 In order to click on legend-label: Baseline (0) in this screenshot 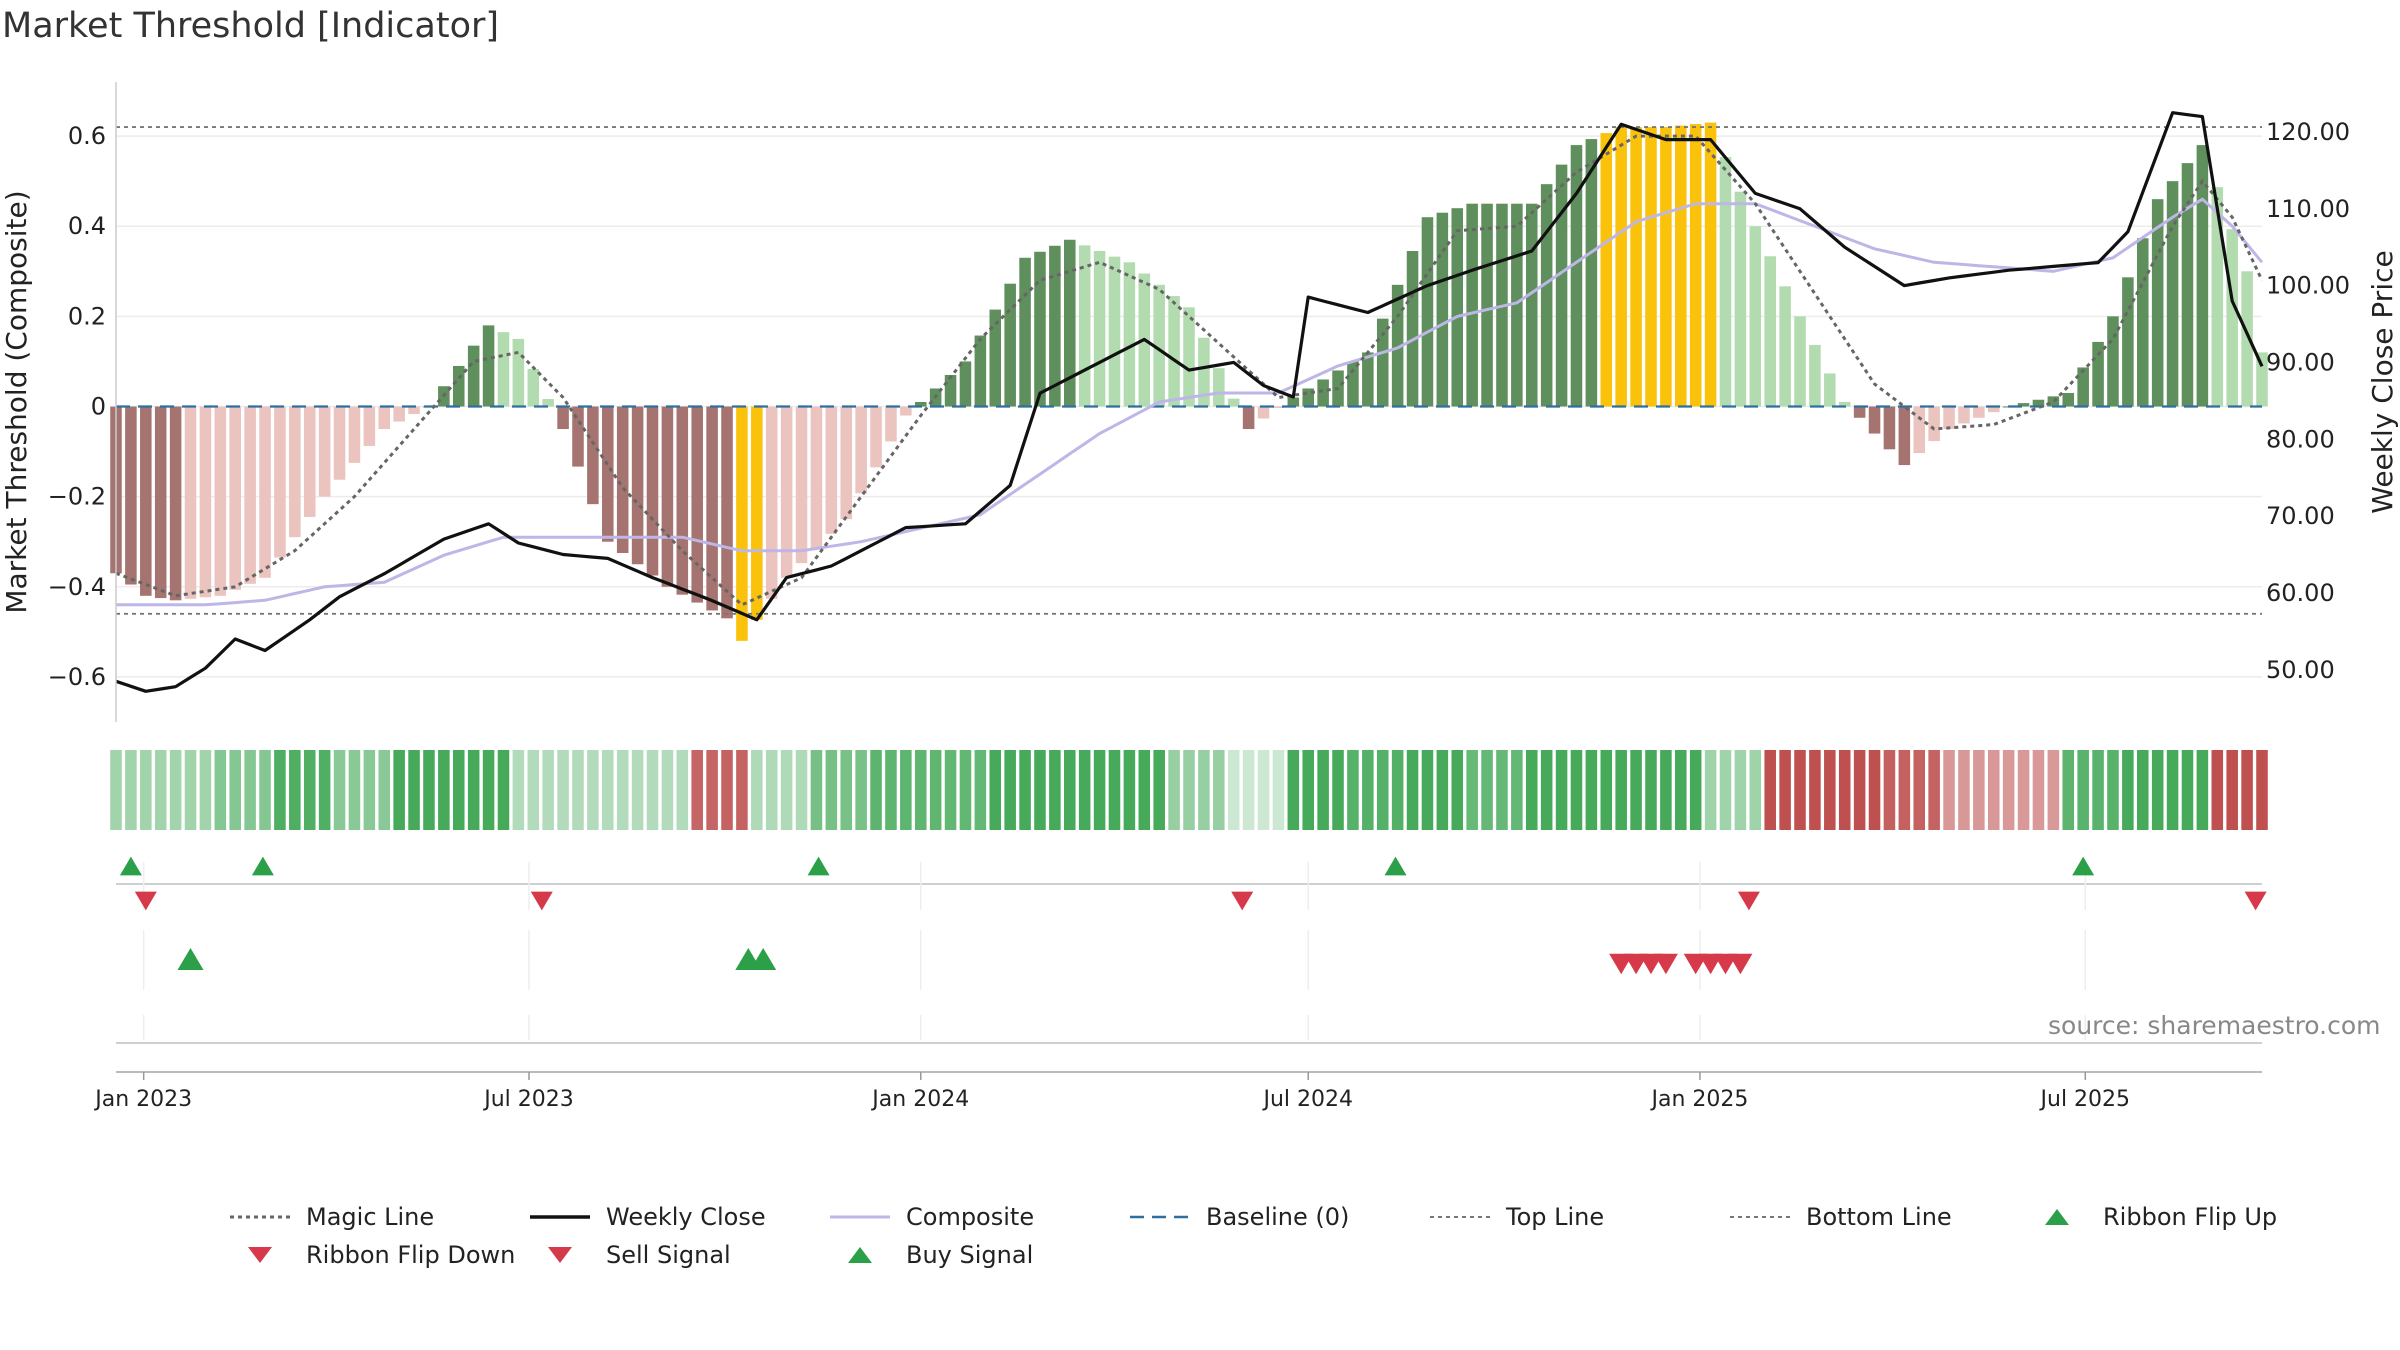, I will do `click(1278, 1217)`.